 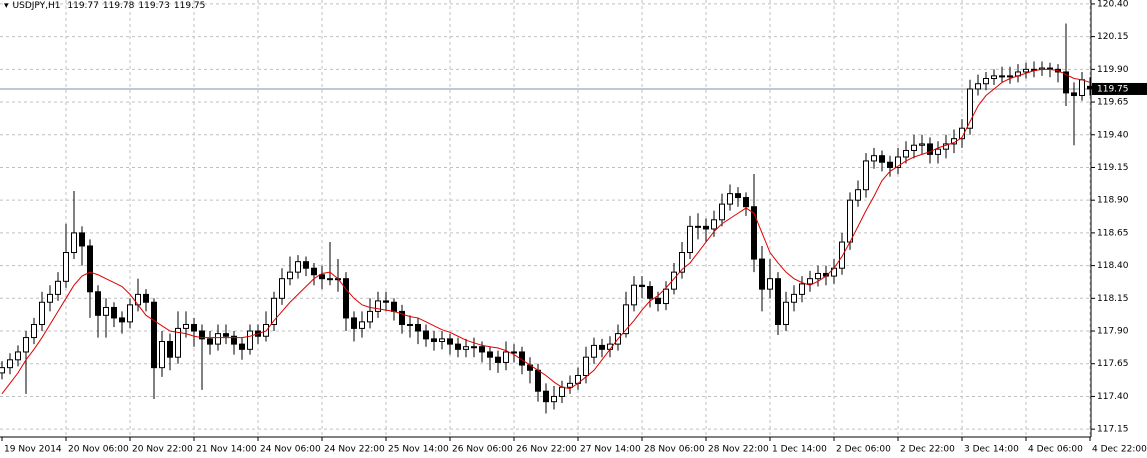 What do you see at coordinates (6, 6) in the screenshot?
I see `header-icon: ▾` at bounding box center [6, 6].